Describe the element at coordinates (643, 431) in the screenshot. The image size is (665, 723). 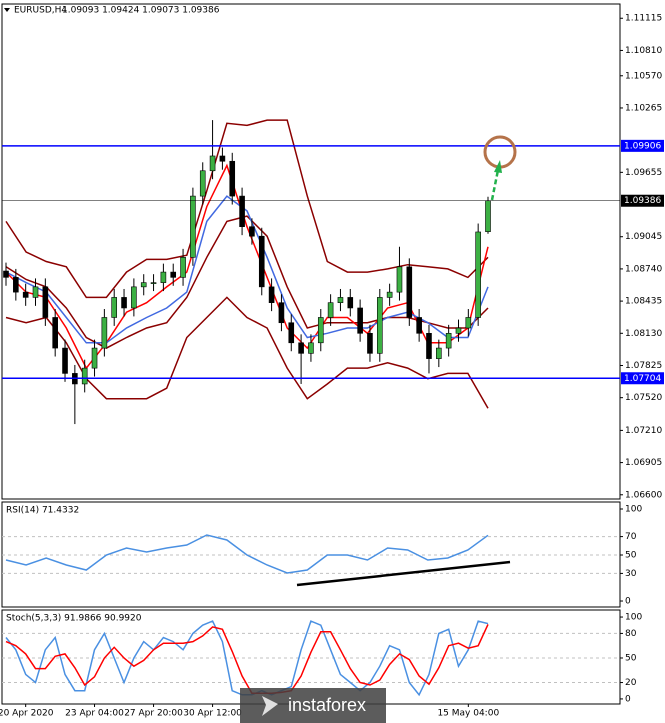
I see `y-tick-label: 1.07210` at that location.